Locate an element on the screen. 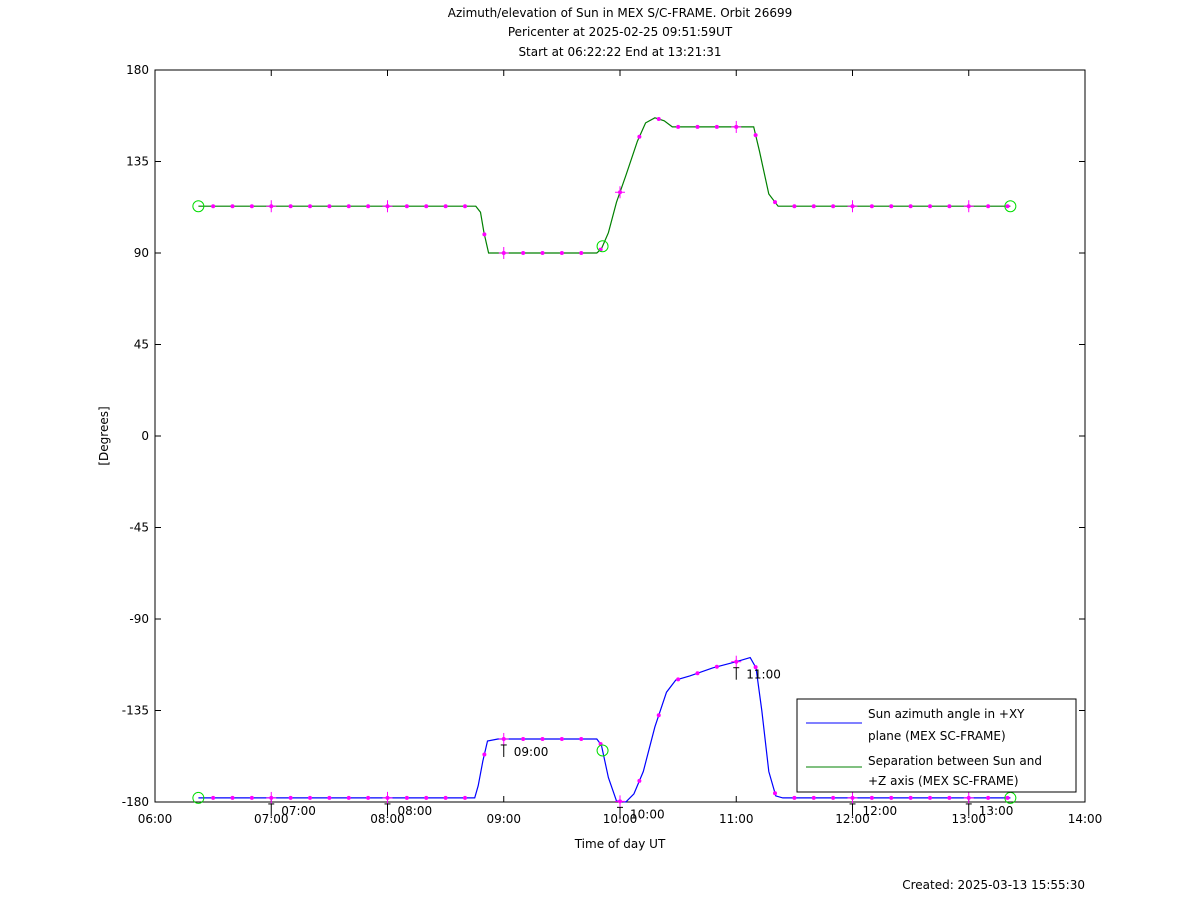 The width and height of the screenshot is (1200, 901). legend-label-azimuth-line-1: Sun azimuth angle in +XY is located at coordinates (946, 714).